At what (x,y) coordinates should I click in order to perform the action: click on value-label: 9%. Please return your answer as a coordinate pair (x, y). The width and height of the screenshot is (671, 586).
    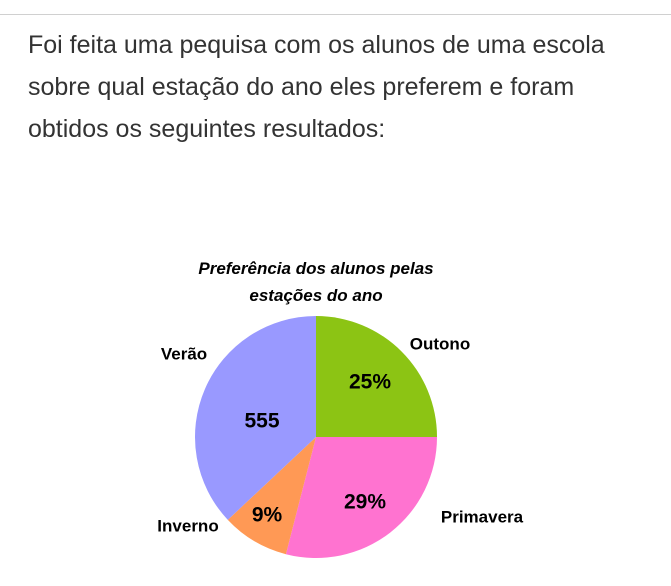
    Looking at the image, I should click on (267, 515).